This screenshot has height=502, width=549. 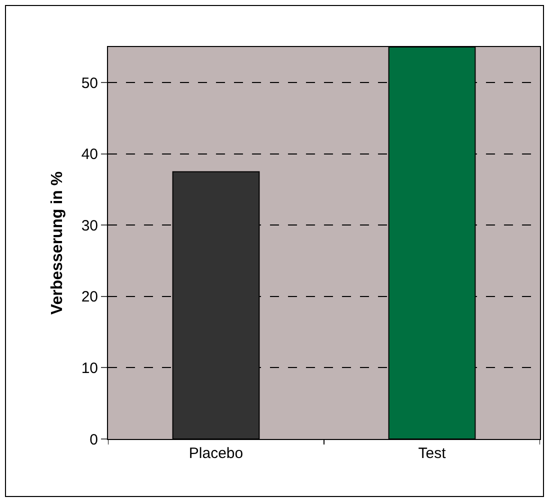 I want to click on y-tick-label: 20, so click(x=89, y=297).